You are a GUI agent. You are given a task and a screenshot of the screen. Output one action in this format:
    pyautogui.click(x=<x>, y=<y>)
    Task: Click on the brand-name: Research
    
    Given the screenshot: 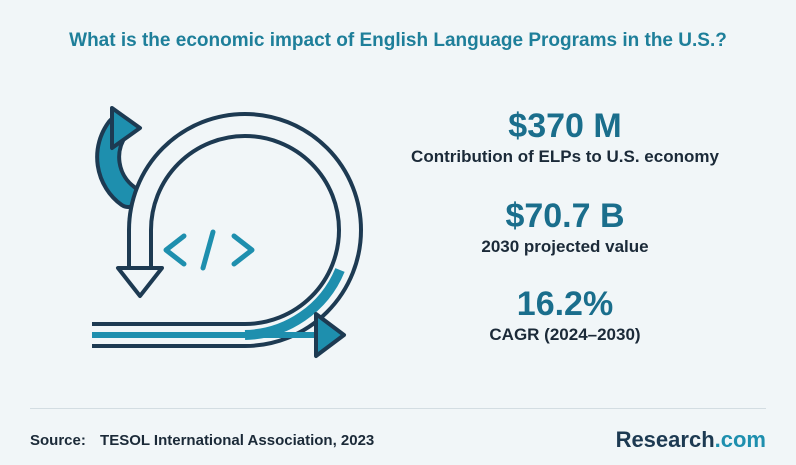 What is the action you would take?
    pyautogui.click(x=665, y=439)
    